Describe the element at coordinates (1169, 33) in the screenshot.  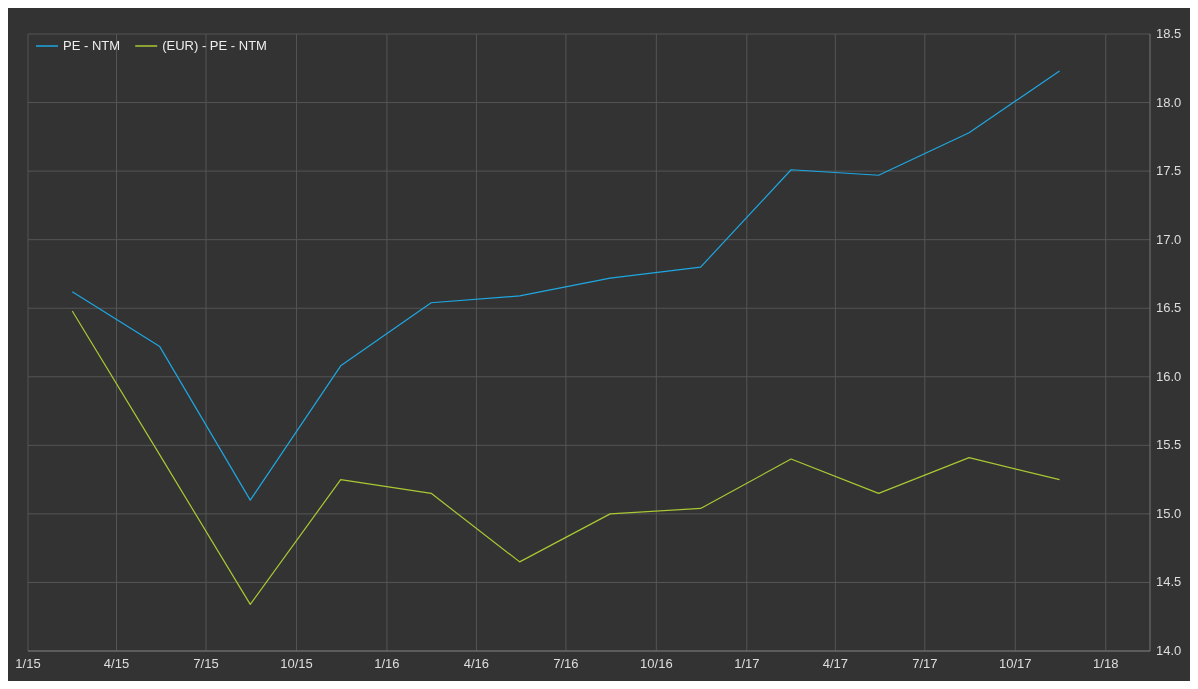
I see `y-tick-label: 18.5` at that location.